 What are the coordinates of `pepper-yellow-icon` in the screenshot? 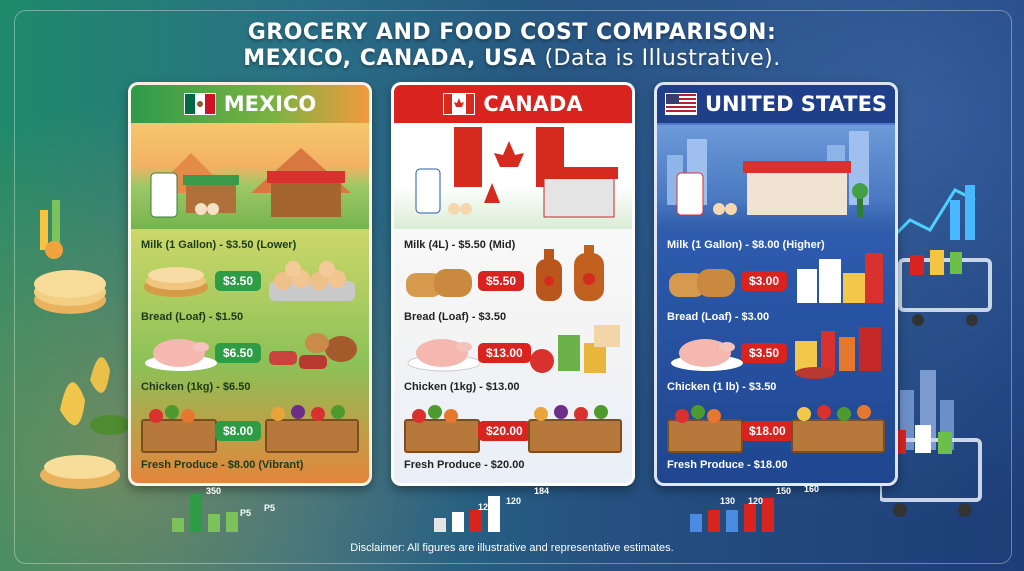 It's located at (804, 414).